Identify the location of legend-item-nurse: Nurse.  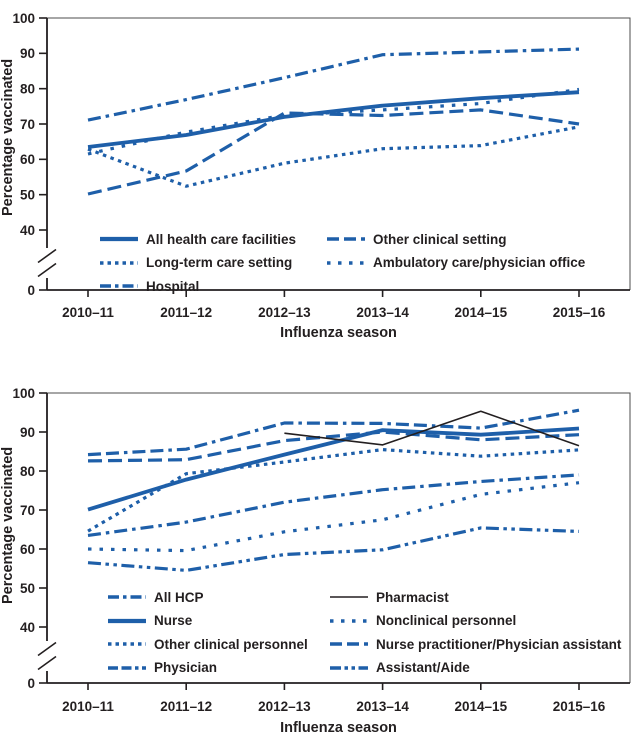
(208, 621).